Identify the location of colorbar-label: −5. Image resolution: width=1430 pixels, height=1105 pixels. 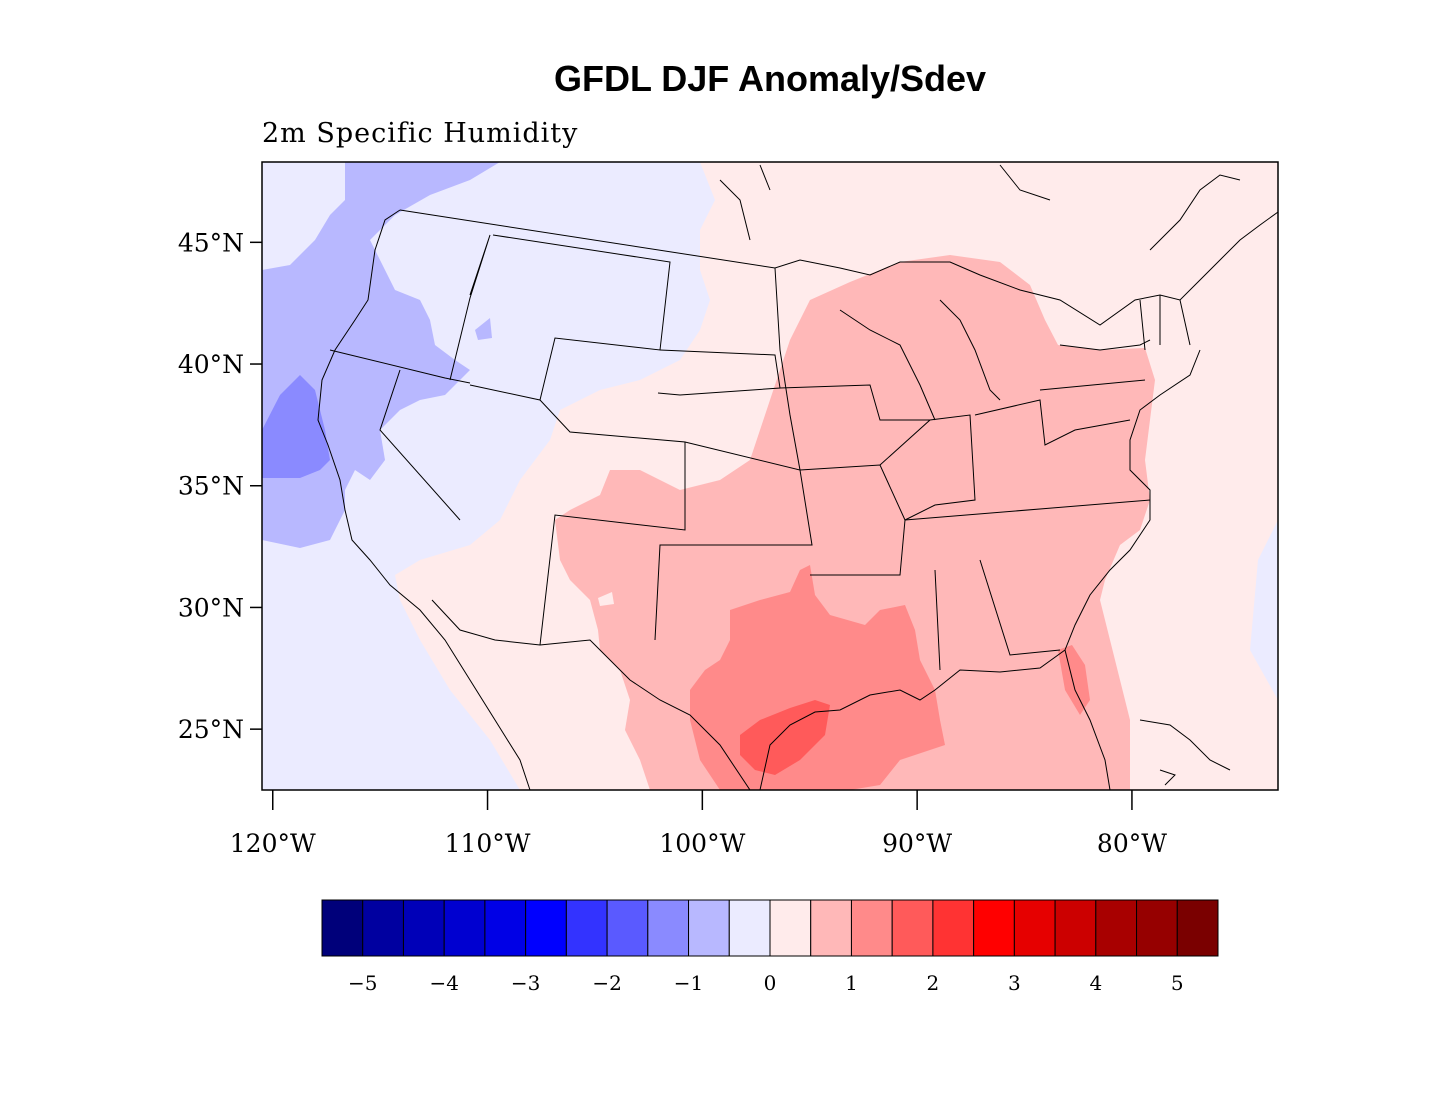
(362, 983).